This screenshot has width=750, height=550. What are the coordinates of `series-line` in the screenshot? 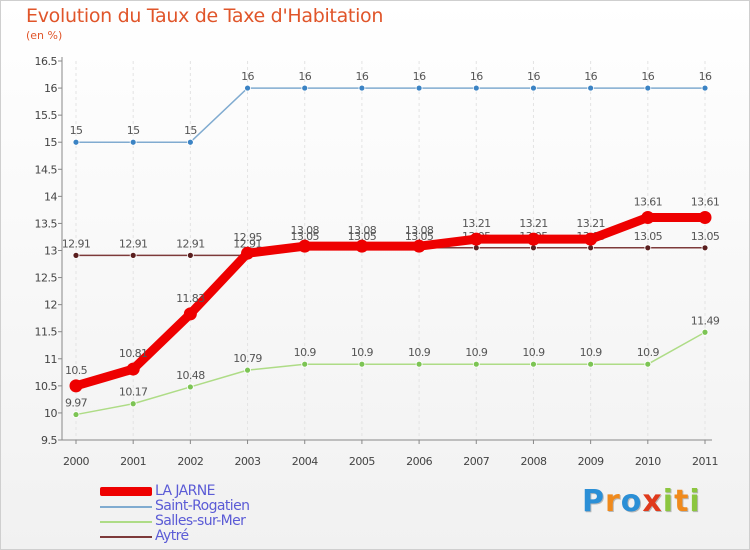 It's located at (390, 373).